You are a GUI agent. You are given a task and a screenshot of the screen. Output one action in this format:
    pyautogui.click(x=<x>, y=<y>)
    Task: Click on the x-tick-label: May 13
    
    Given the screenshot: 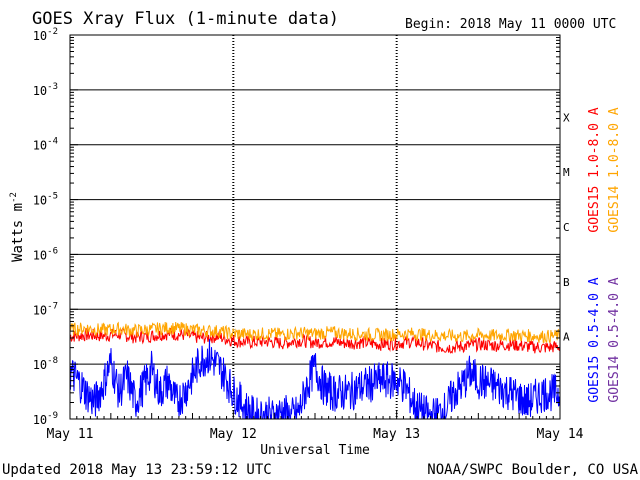 What is the action you would take?
    pyautogui.click(x=396, y=434)
    